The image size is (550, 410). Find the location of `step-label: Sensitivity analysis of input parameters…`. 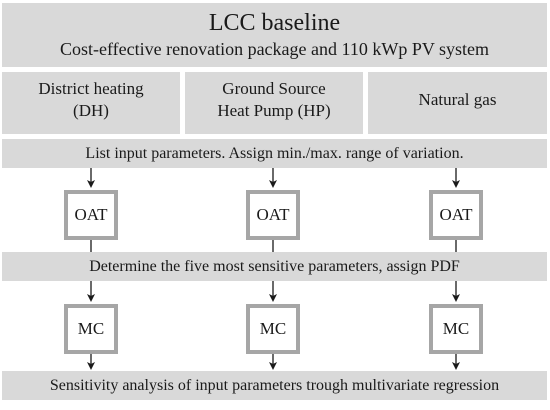

step-label: Sensitivity analysis of input parameters… is located at coordinates (274, 385).